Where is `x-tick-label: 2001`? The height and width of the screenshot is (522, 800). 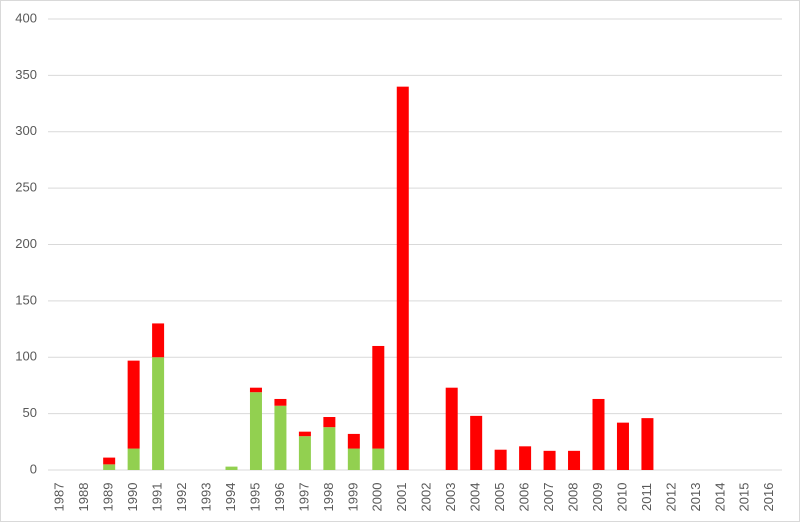
x-tick-label: 2001 is located at coordinates (401, 497).